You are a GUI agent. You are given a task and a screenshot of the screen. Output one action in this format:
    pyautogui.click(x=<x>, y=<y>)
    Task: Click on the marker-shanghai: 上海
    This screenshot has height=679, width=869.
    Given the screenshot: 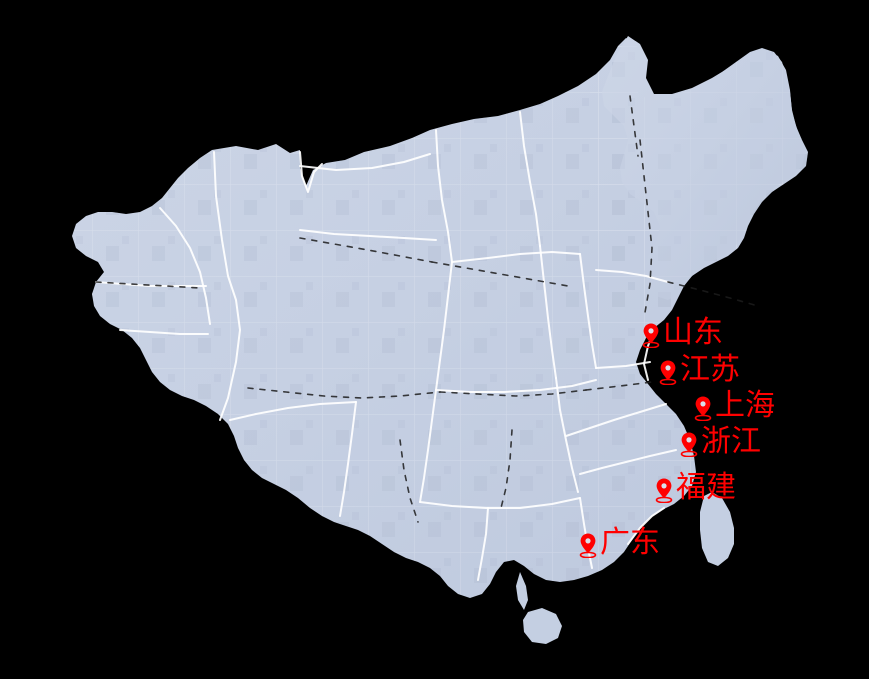 What is the action you would take?
    pyautogui.click(x=734, y=407)
    